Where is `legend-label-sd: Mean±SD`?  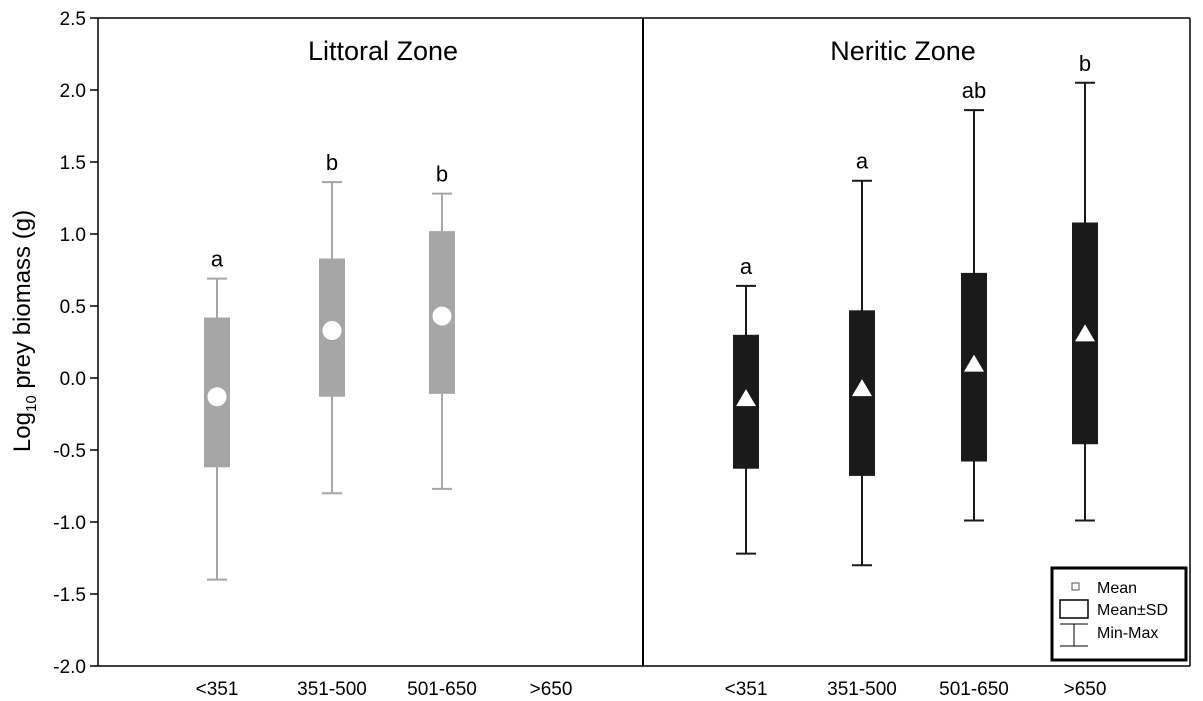
legend-label-sd: Mean±SD is located at coordinates (1132, 610).